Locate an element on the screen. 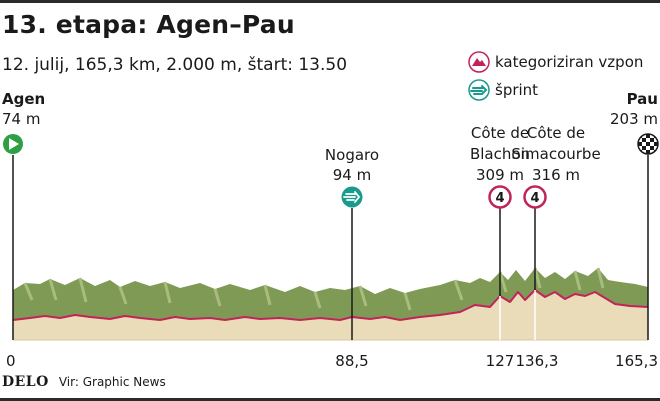  finish-name: Pau is located at coordinates (642, 99).